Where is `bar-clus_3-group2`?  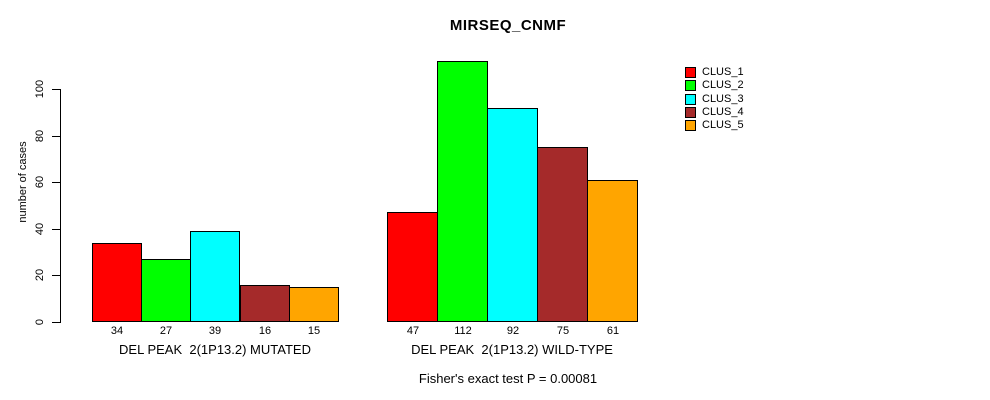 bar-clus_3-group2 is located at coordinates (512, 215).